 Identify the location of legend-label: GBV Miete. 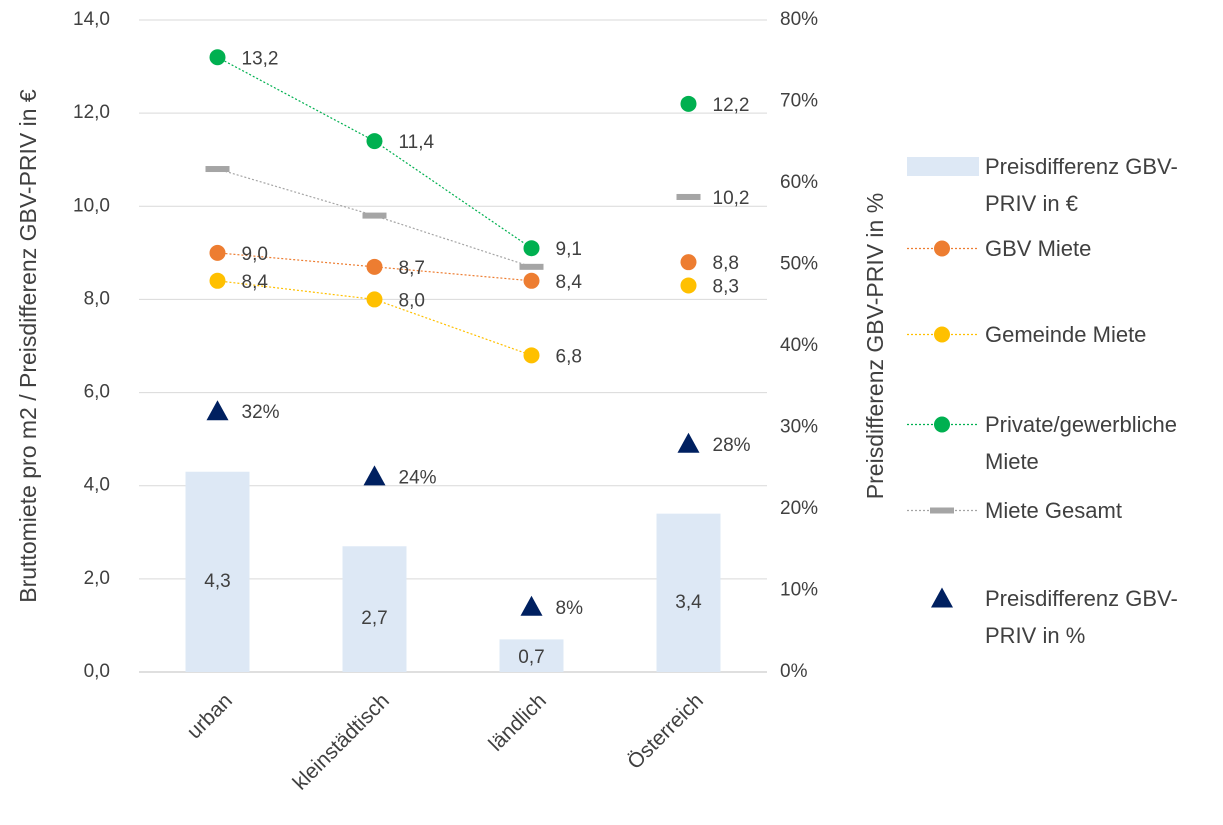
(1038, 248).